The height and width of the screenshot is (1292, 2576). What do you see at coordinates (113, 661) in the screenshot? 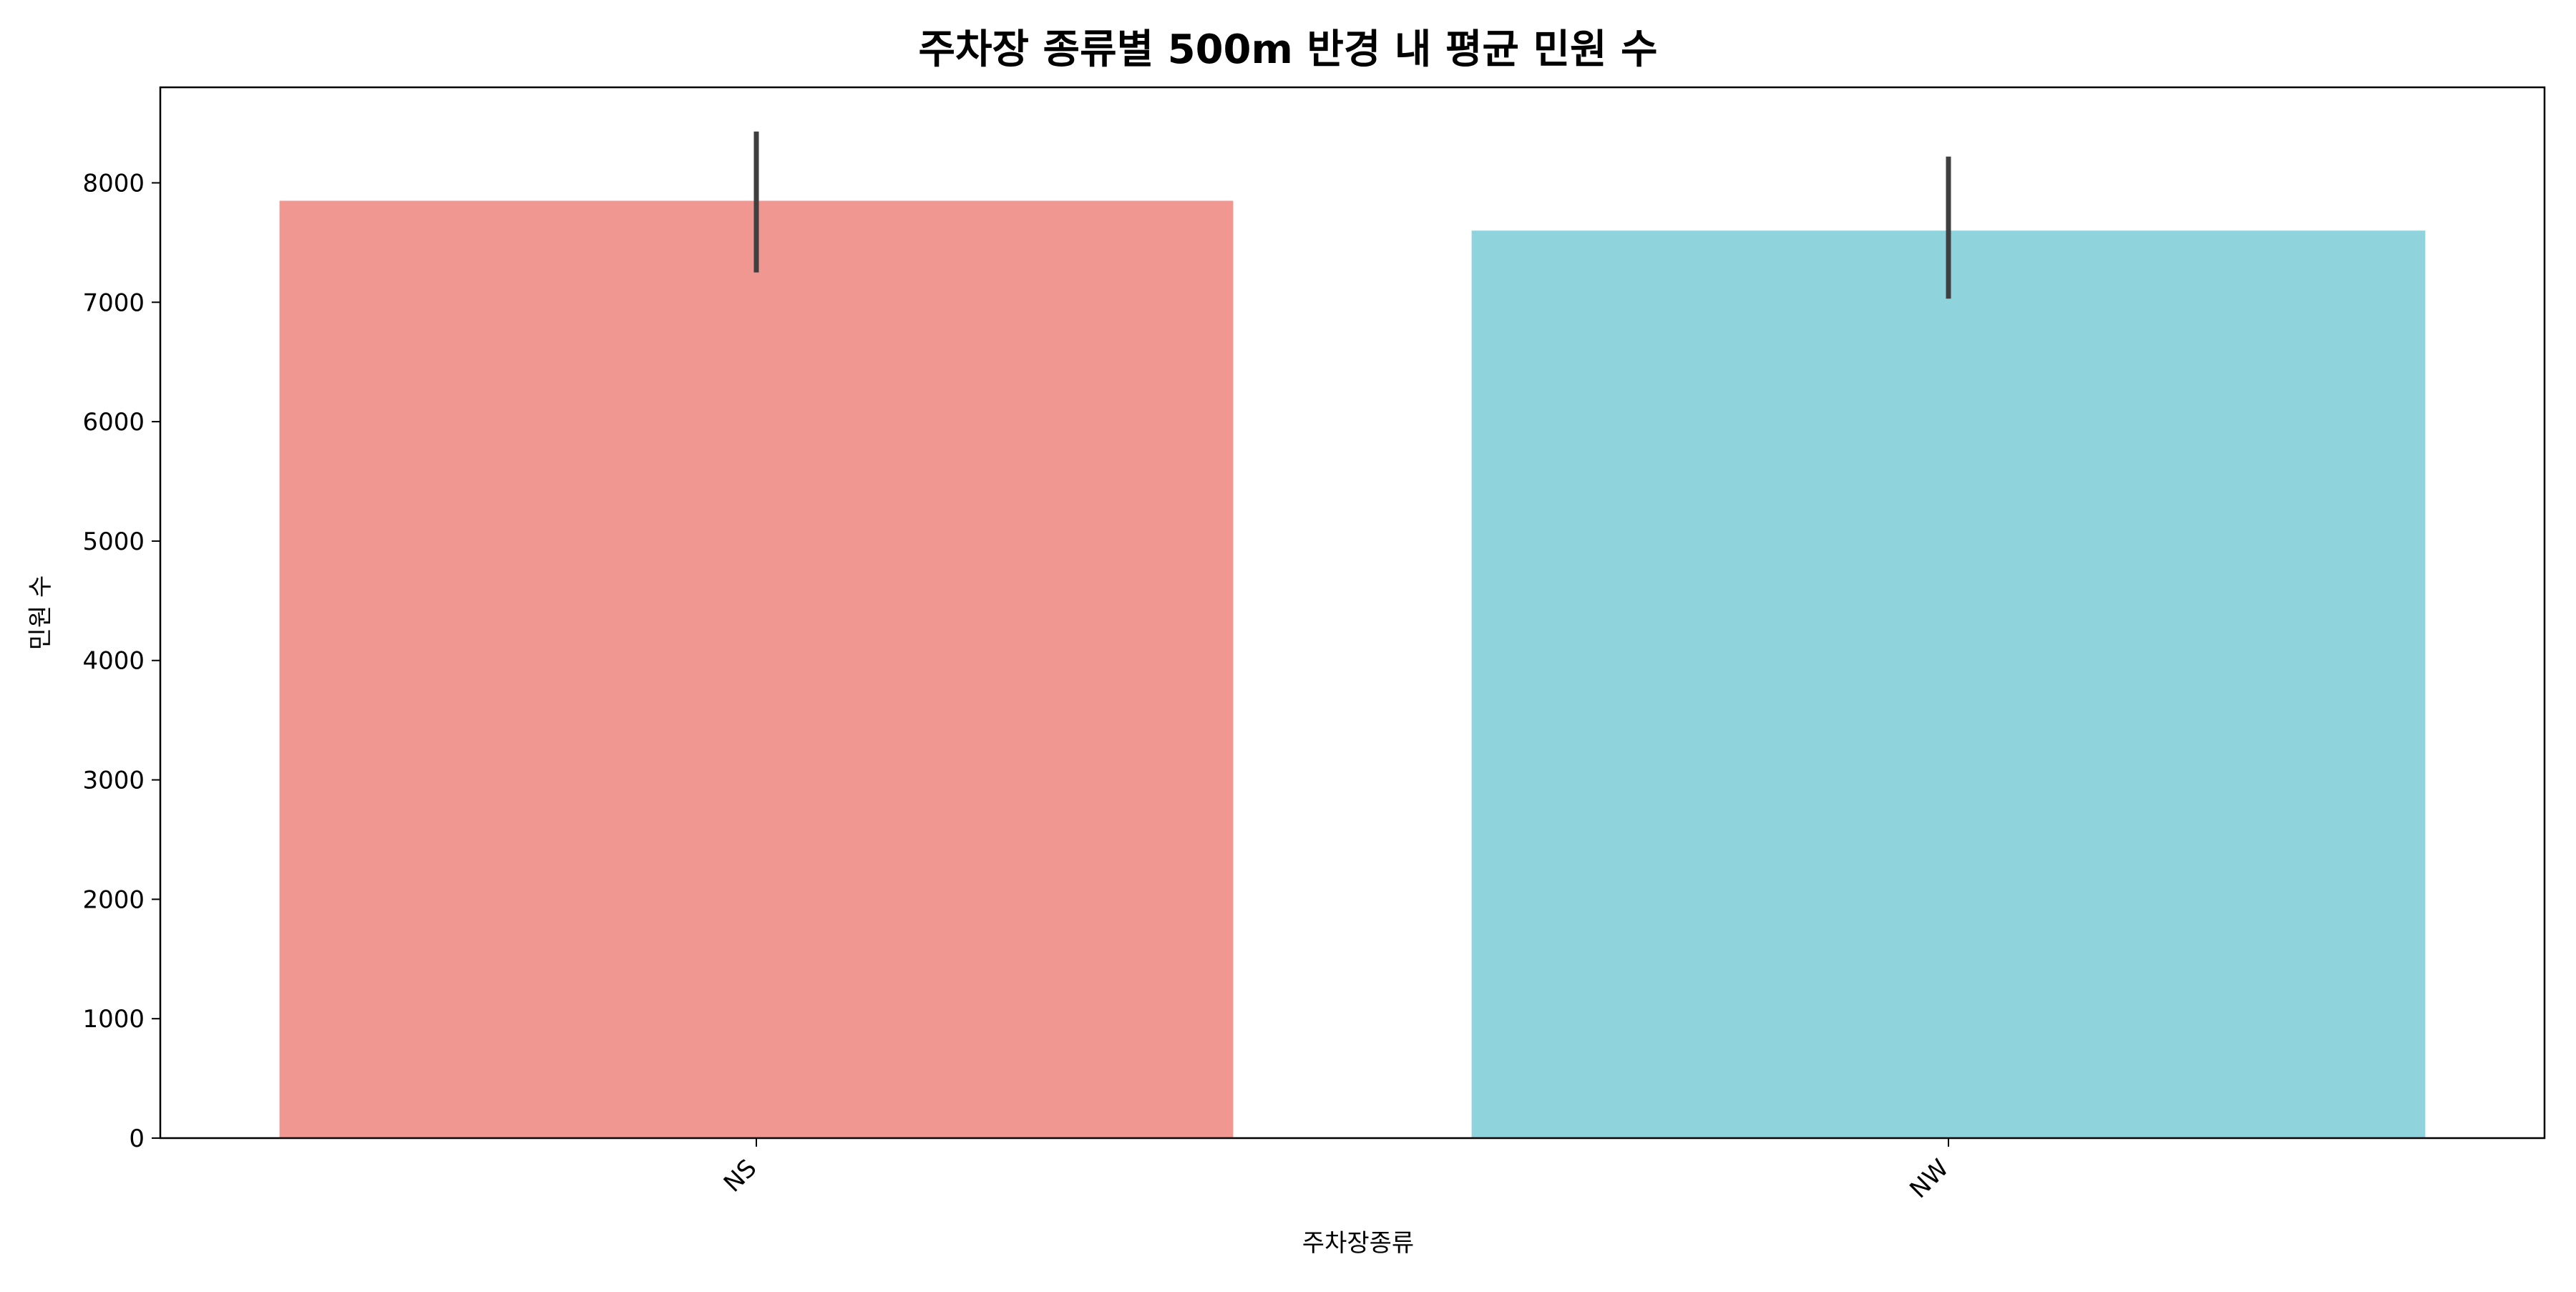
I see `y-tick-label: 4000` at bounding box center [113, 661].